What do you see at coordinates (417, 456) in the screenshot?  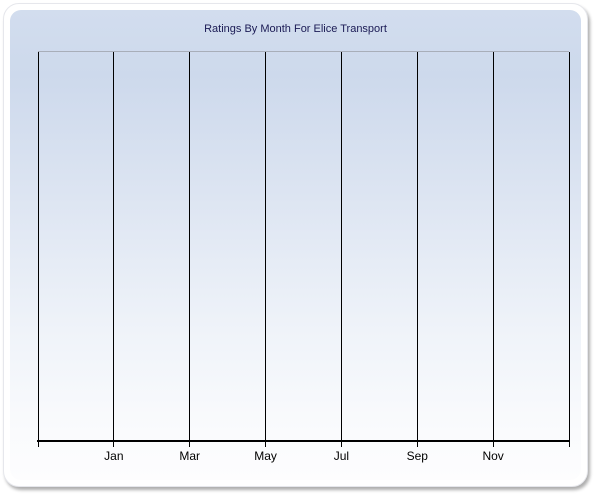 I see `x-axis-label: Sep` at bounding box center [417, 456].